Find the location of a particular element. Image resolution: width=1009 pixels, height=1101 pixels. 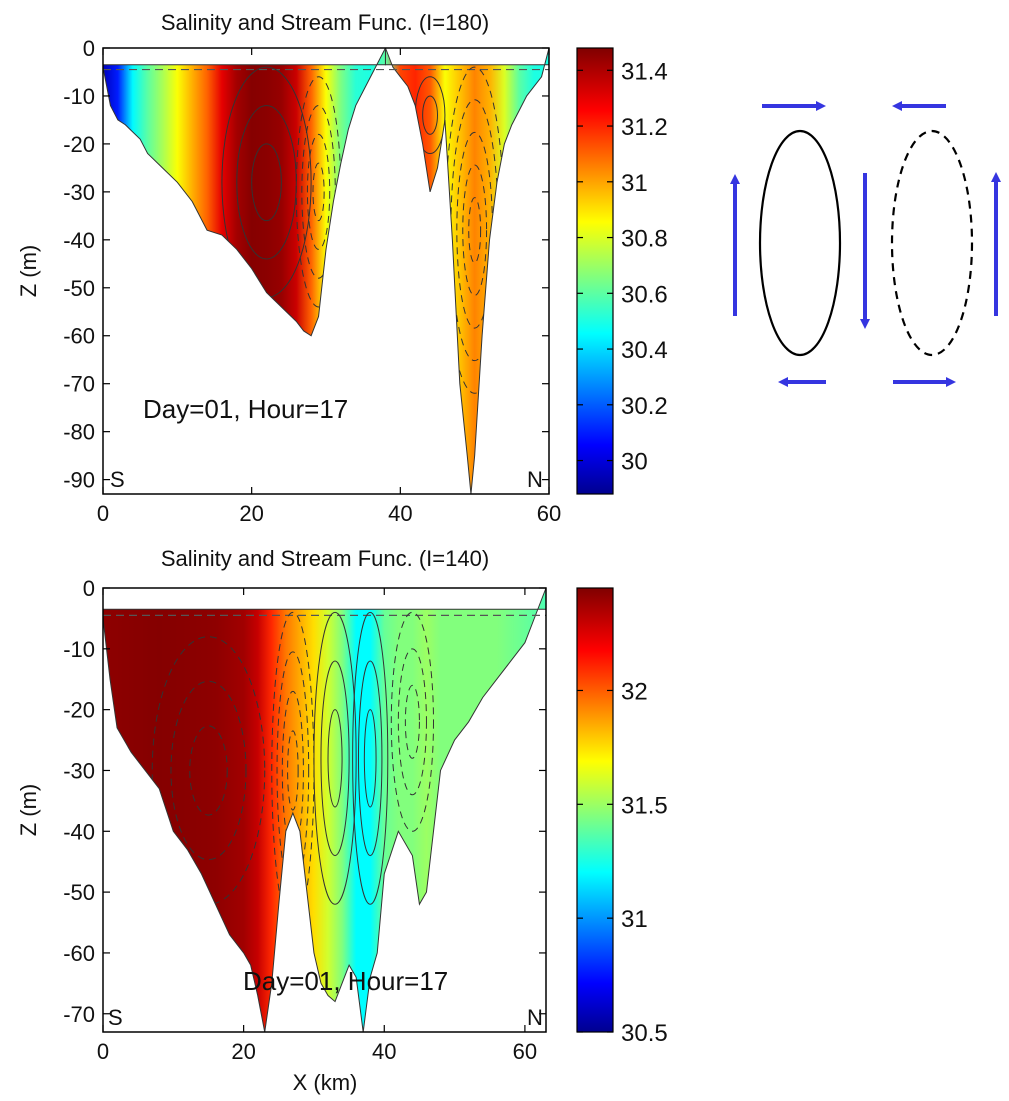

colorbar-tick-label: 31.2 is located at coordinates (644, 127).